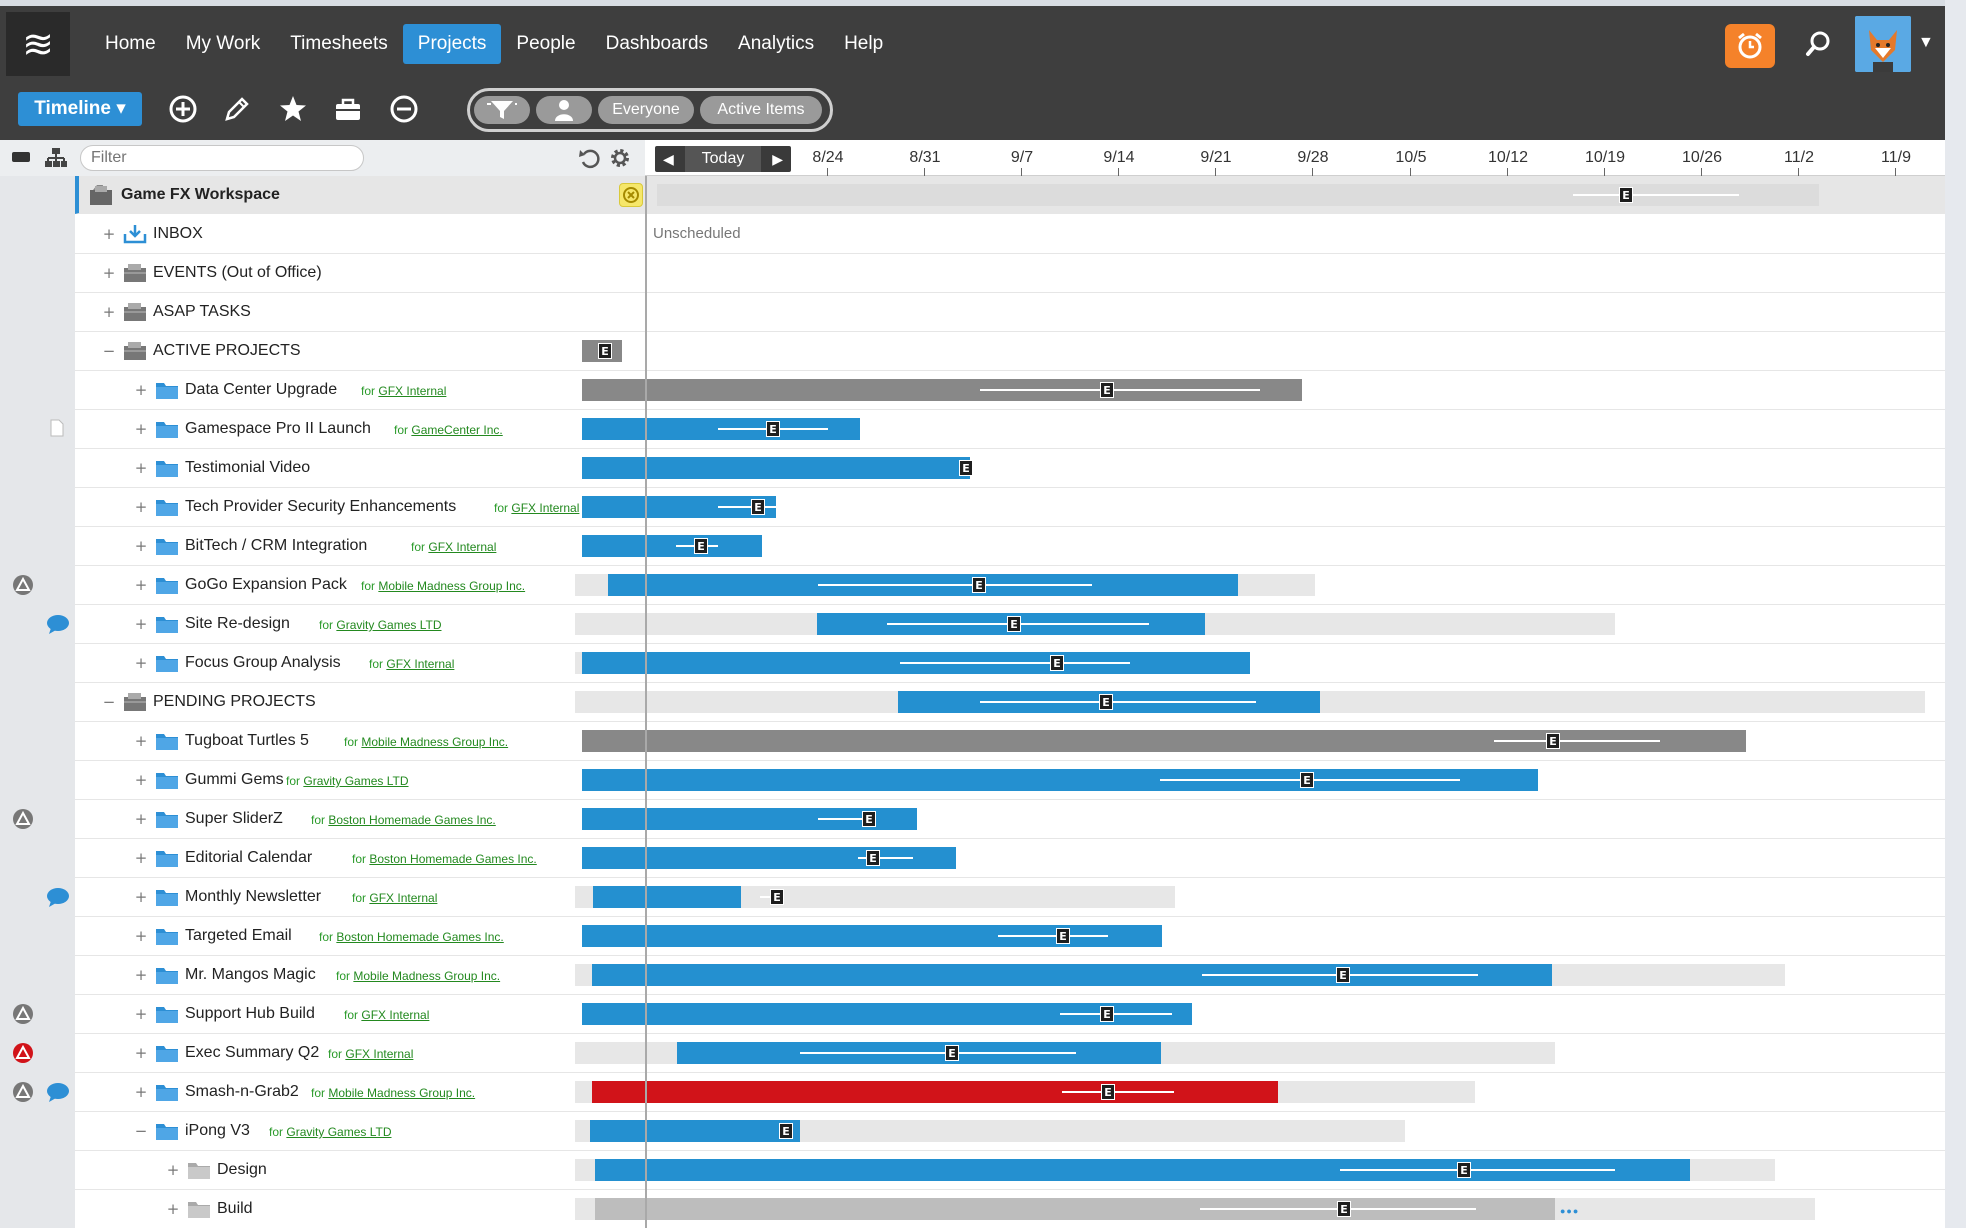 The width and height of the screenshot is (1966, 1228). Describe the element at coordinates (339, 43) in the screenshot. I see `nav-timesheets: Timesheets` at that location.